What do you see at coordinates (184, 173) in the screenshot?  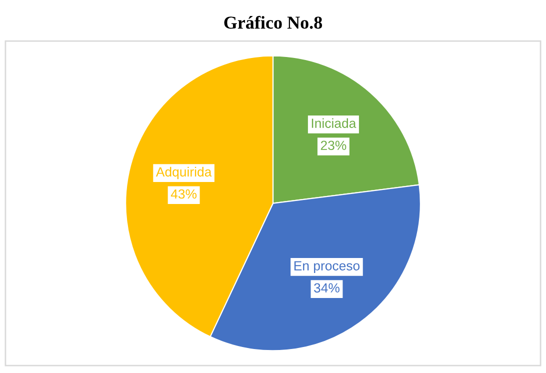 I see `slice-label: Adquirida` at bounding box center [184, 173].